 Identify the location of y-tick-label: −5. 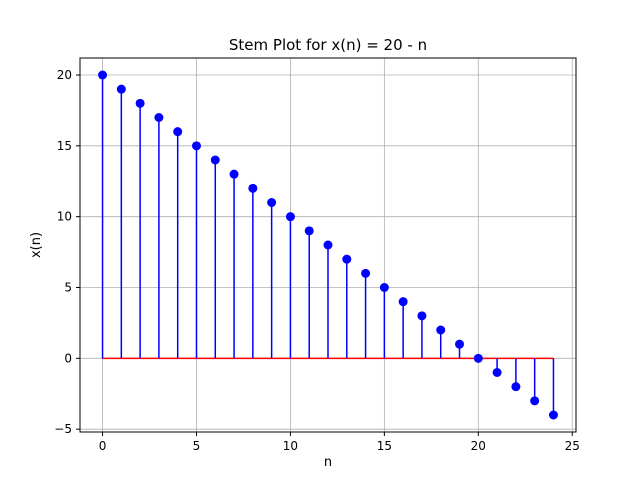
(63, 429).